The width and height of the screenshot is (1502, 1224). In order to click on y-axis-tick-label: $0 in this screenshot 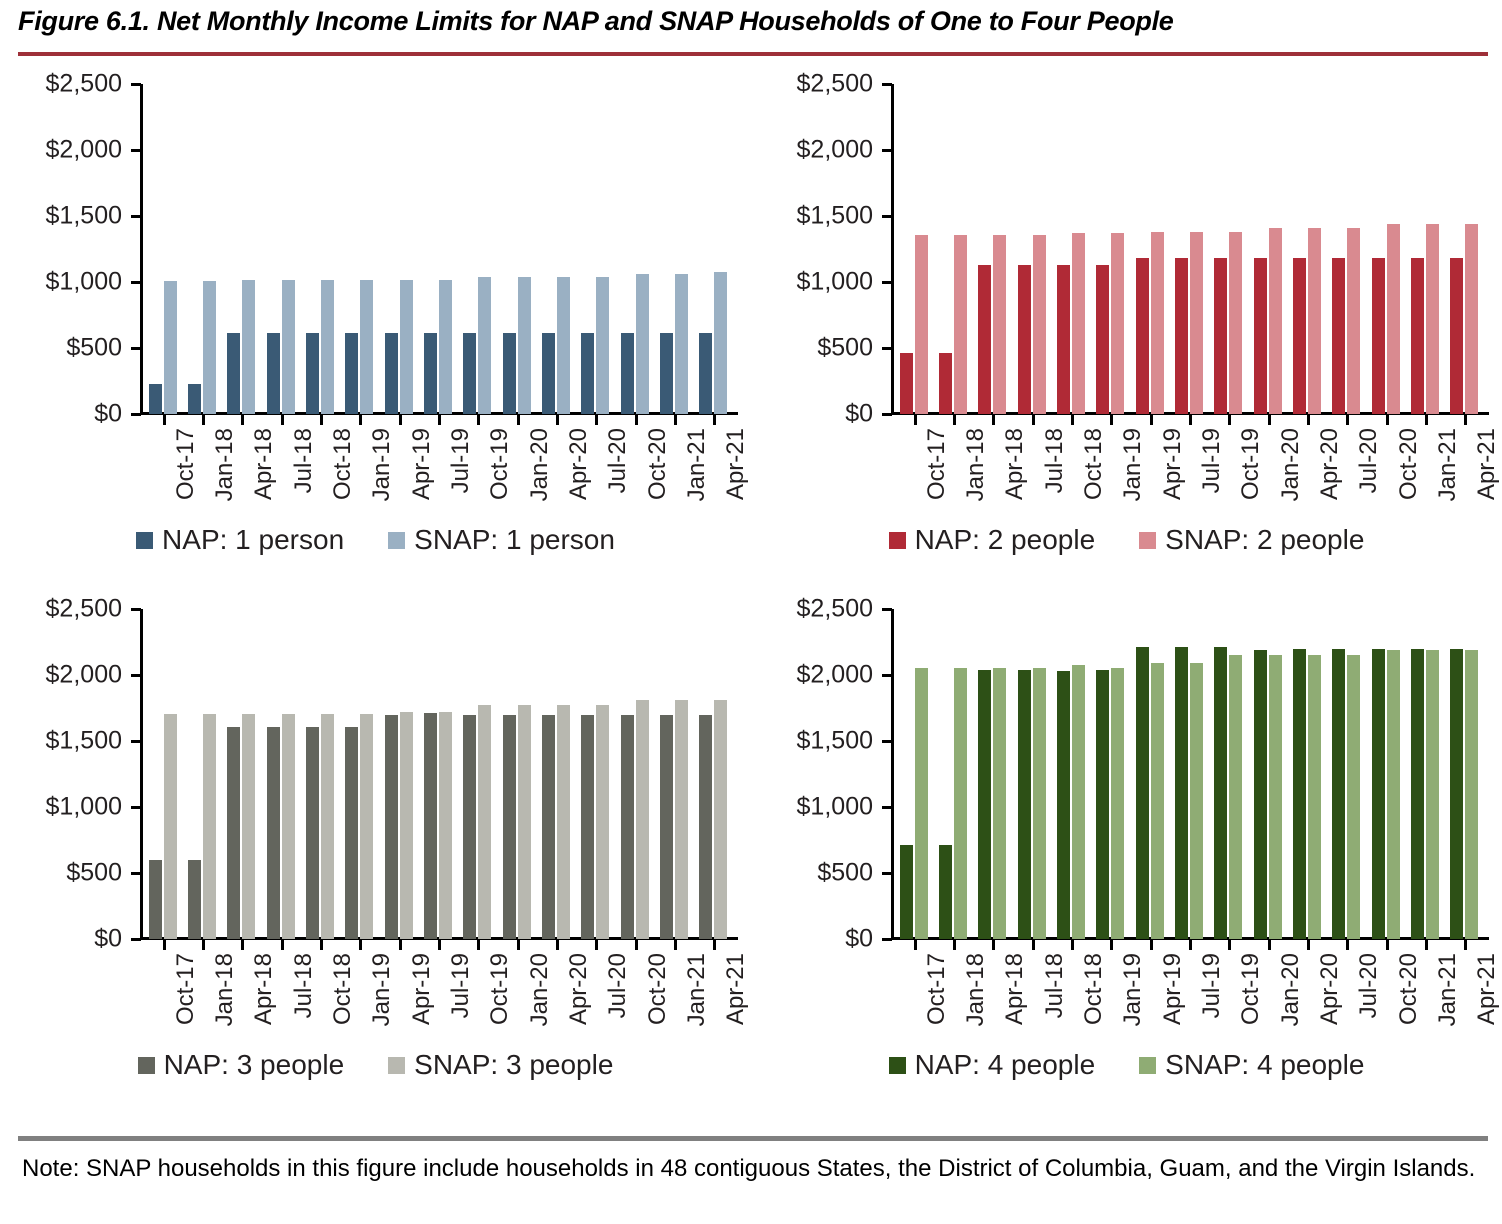, I will do `click(859, 413)`.